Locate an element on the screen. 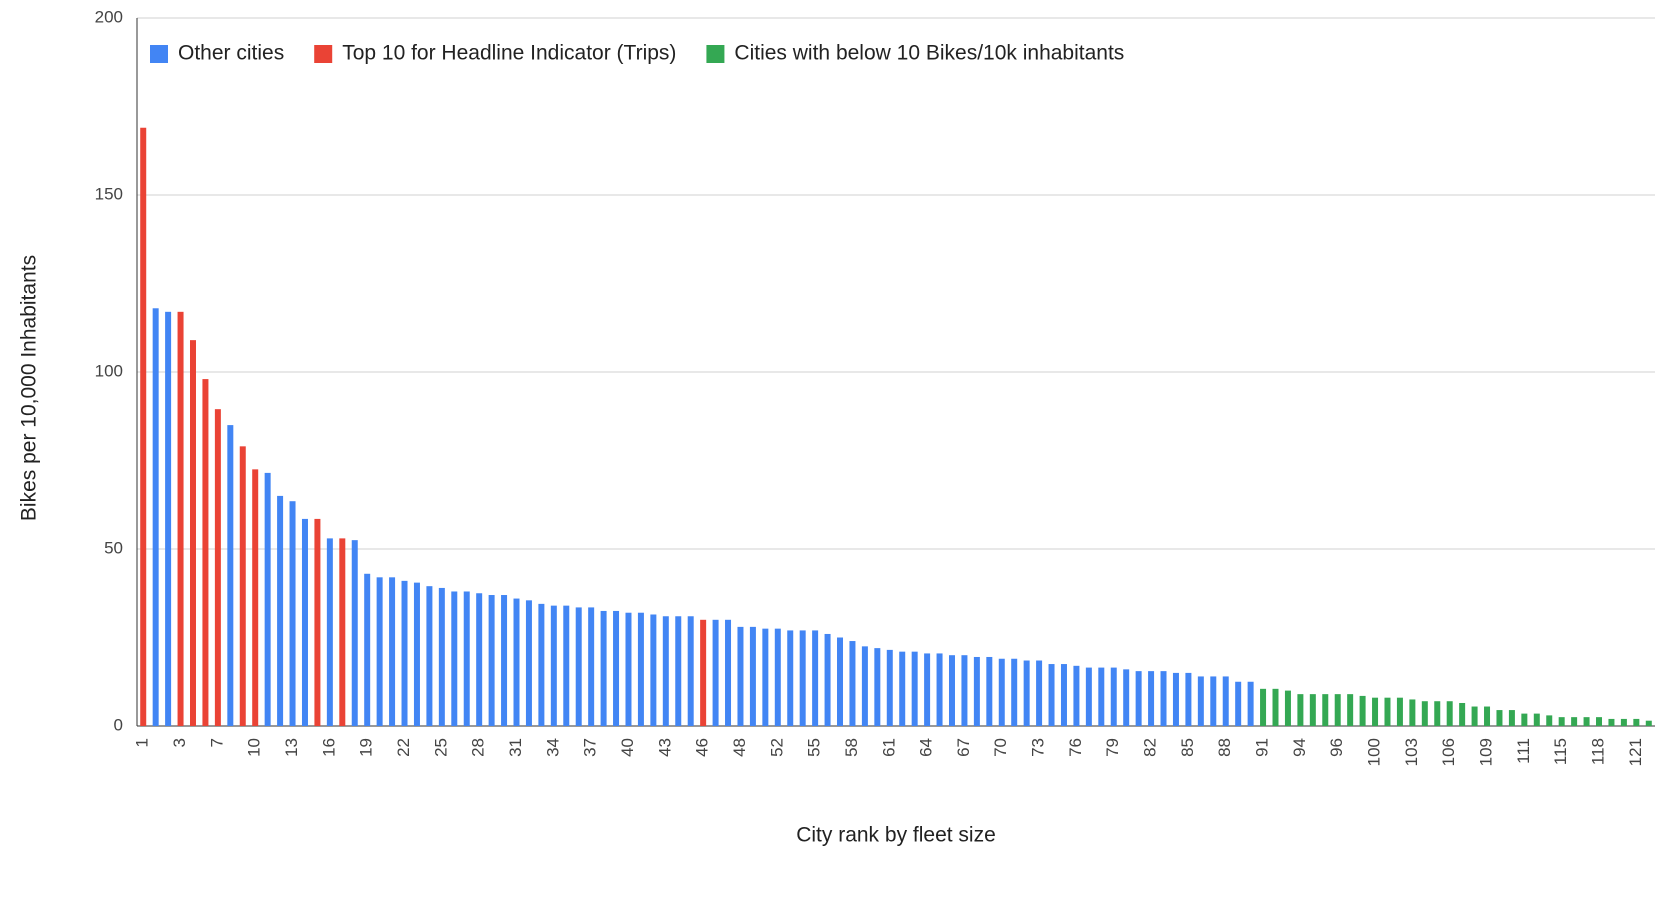 The height and width of the screenshot is (906, 1668). x-tick-label: 25 is located at coordinates (440, 747).